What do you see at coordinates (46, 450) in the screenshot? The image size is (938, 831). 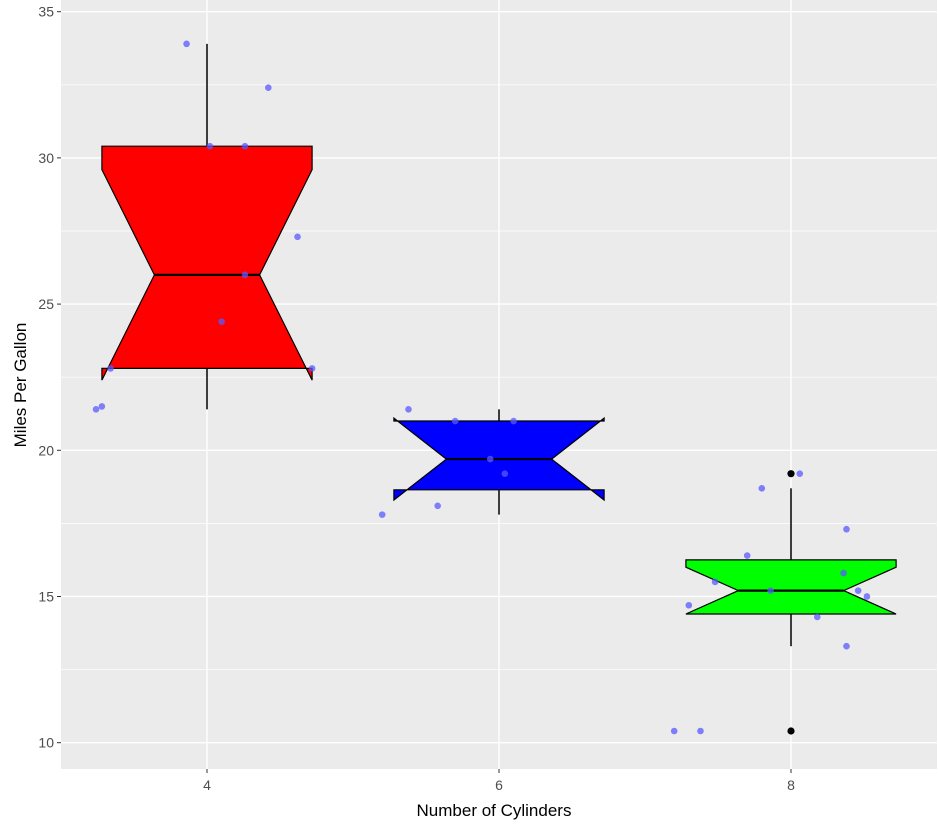 I see `y-tick-label: 20` at bounding box center [46, 450].